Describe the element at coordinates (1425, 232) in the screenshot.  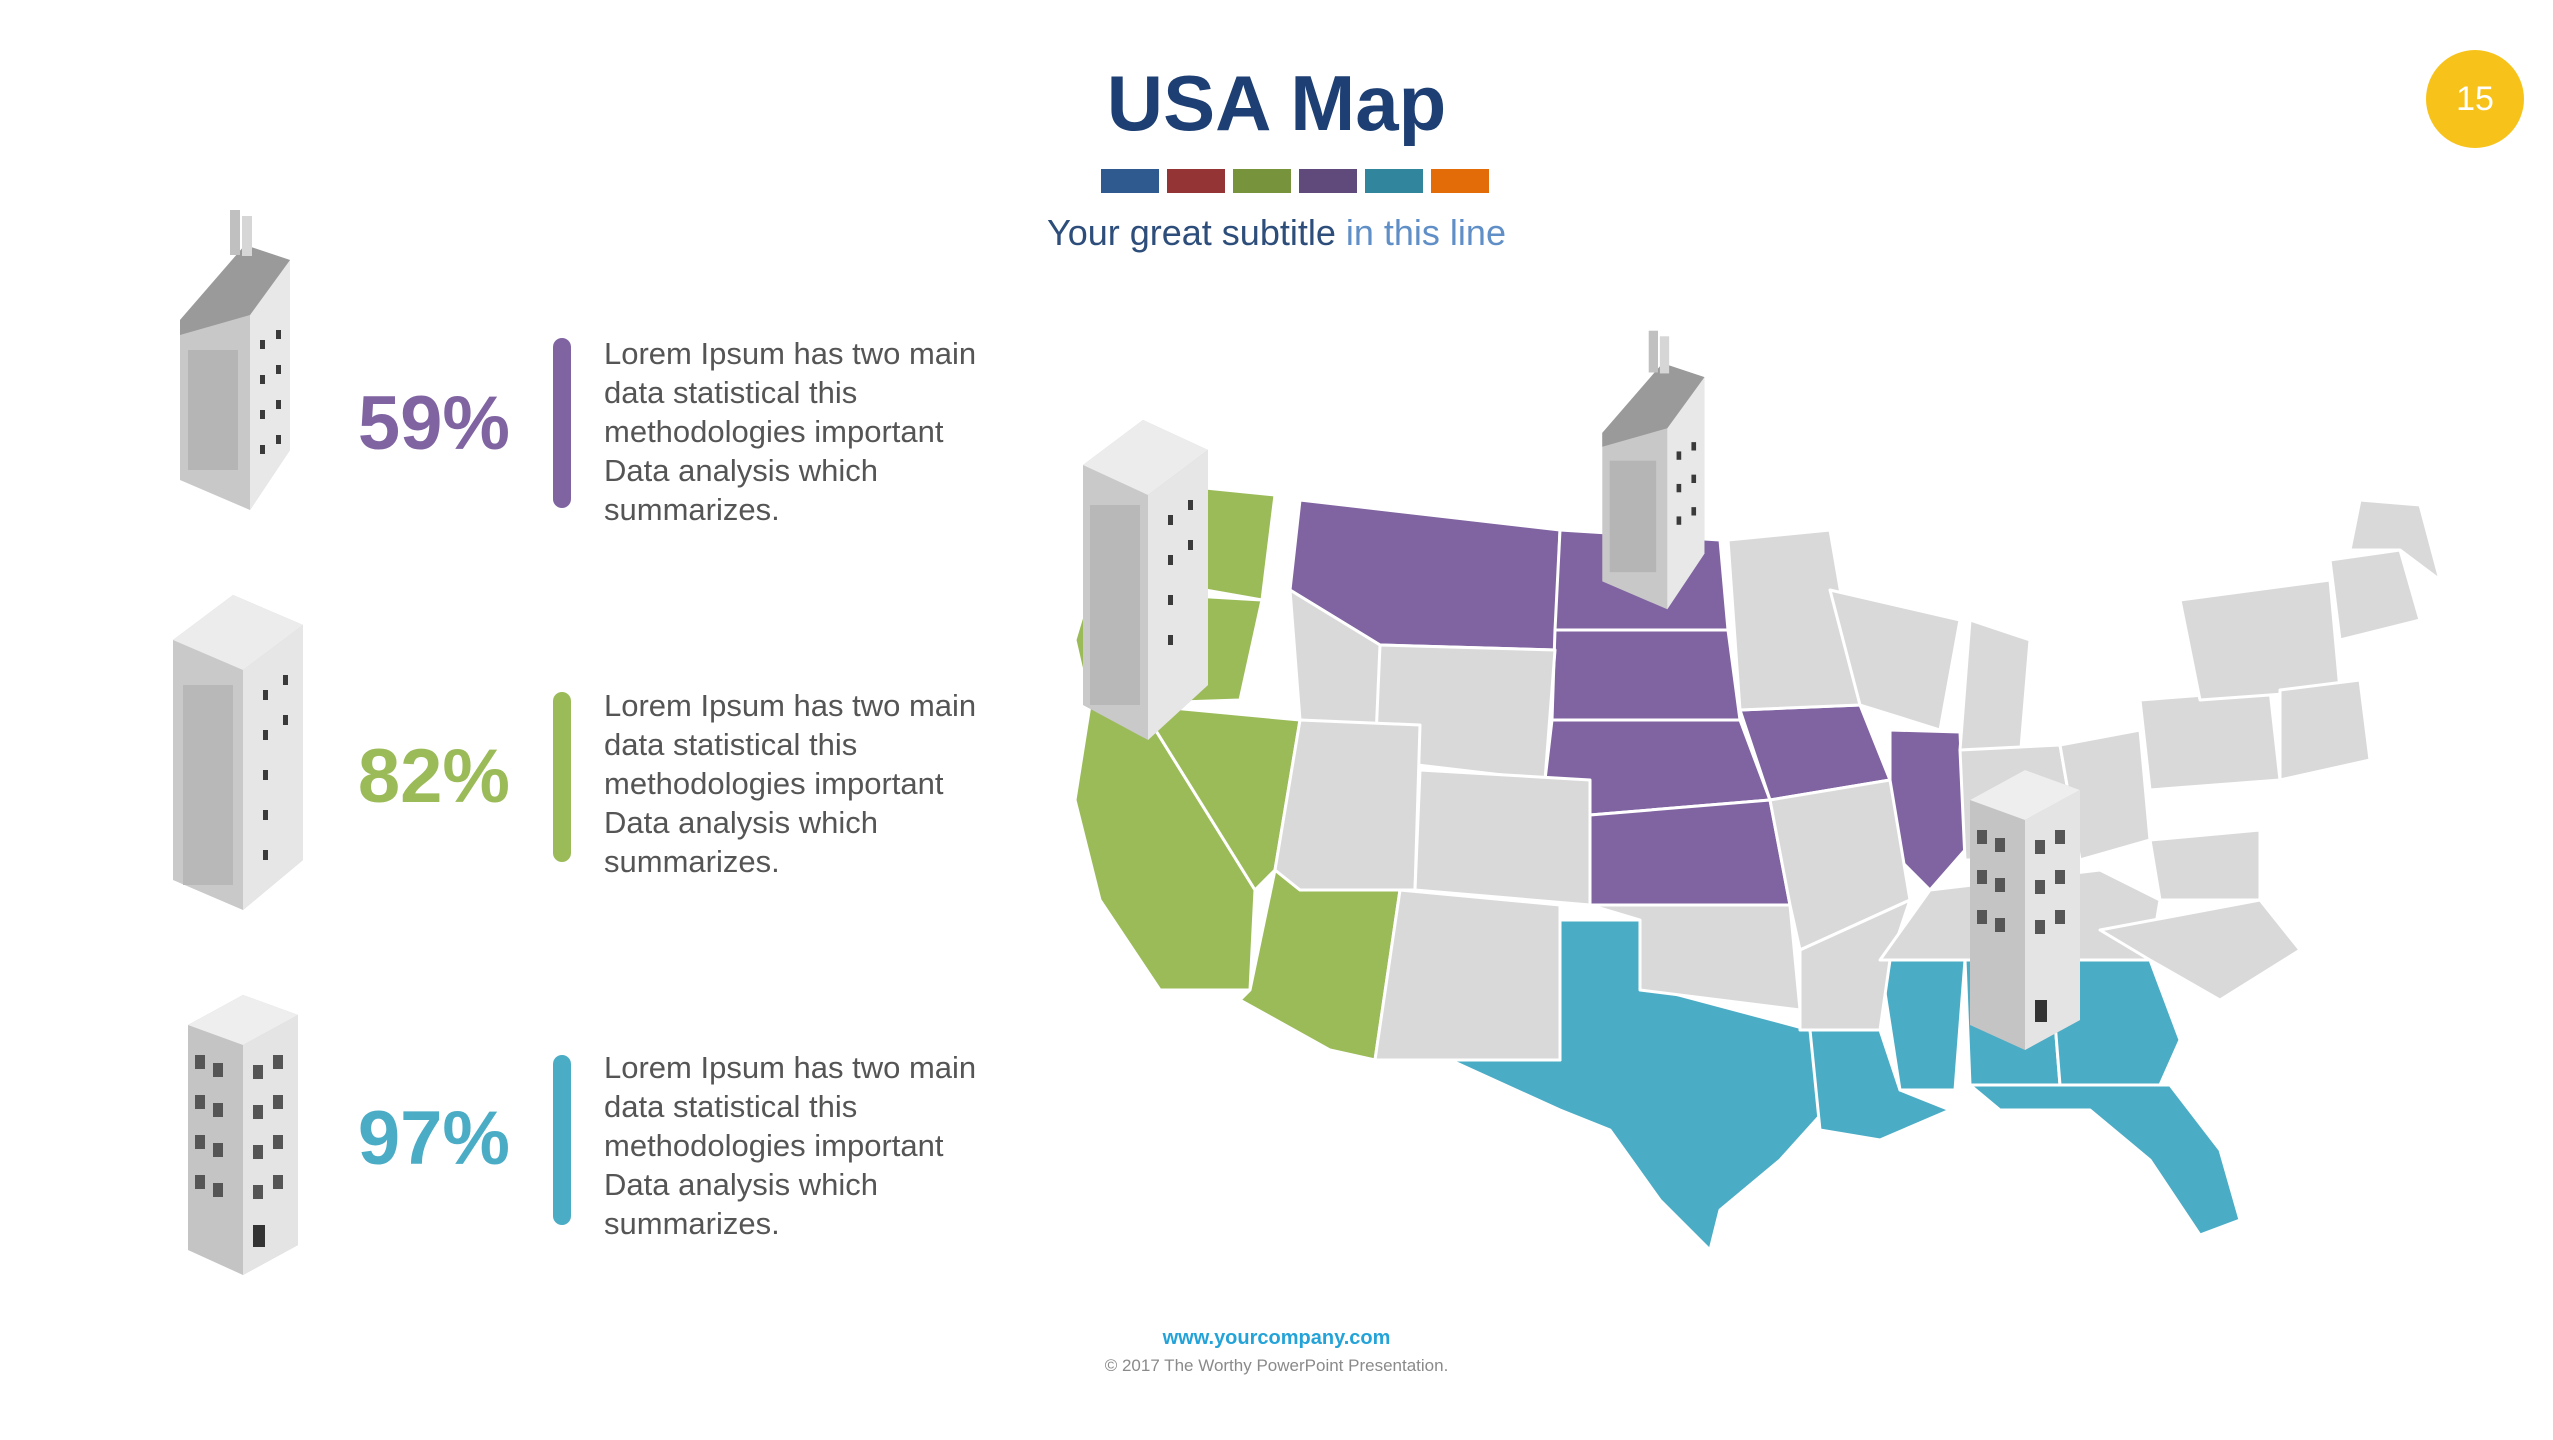
I see `subtitle-accent: in this line` at that location.